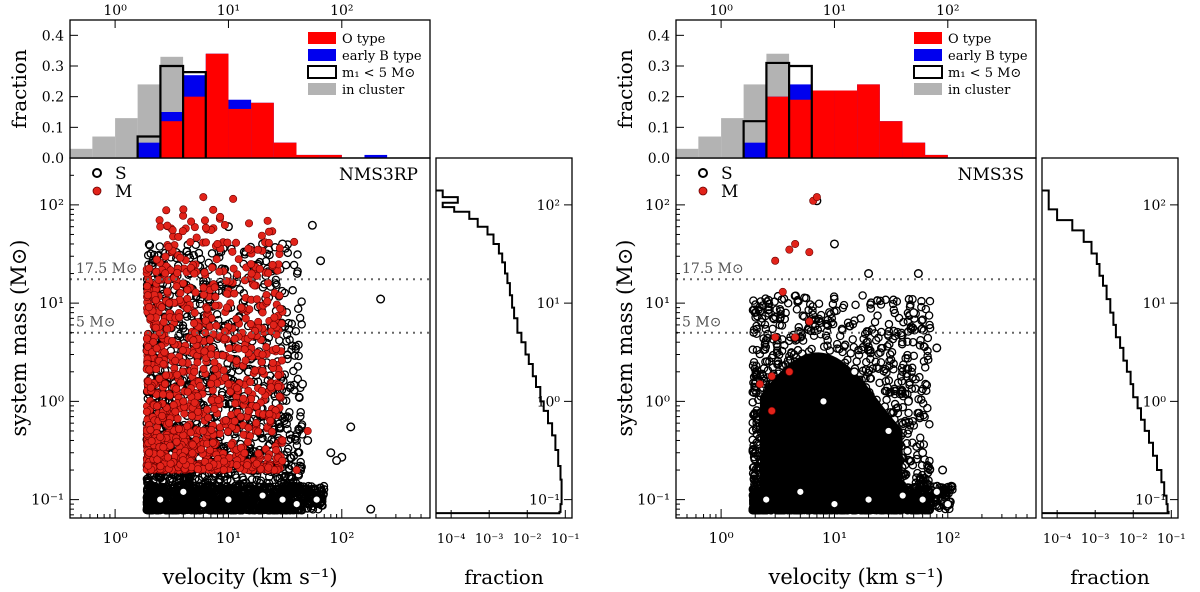 Image resolution: width=1200 pixels, height=592 pixels. Describe the element at coordinates (373, 90) in the screenshot. I see `hist-legend-label: in cluster` at that location.